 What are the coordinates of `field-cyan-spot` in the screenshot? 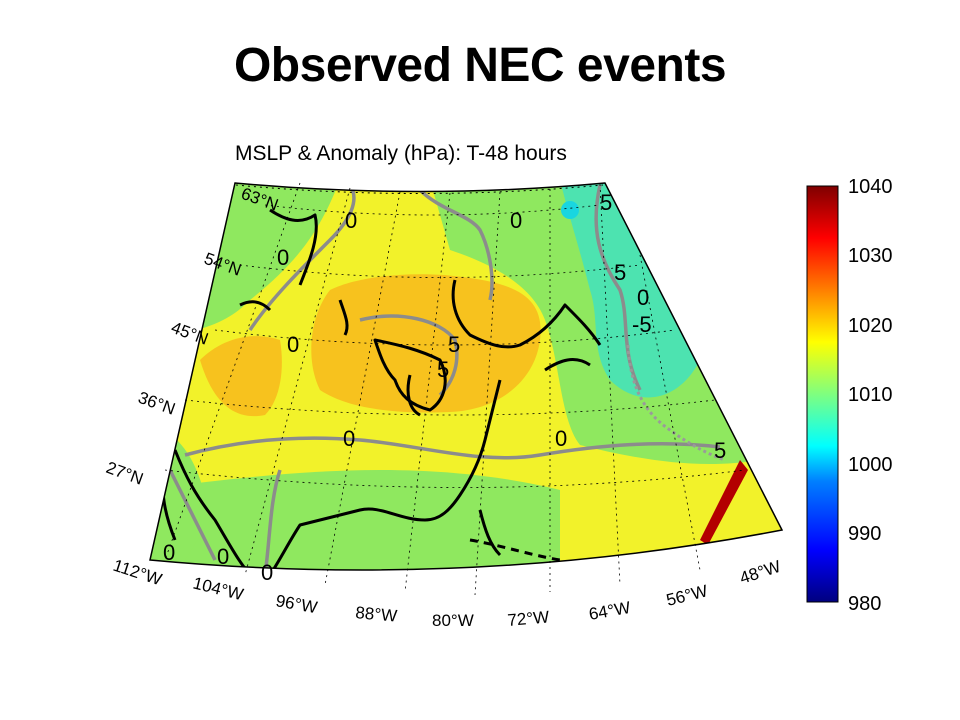 It's located at (570, 210).